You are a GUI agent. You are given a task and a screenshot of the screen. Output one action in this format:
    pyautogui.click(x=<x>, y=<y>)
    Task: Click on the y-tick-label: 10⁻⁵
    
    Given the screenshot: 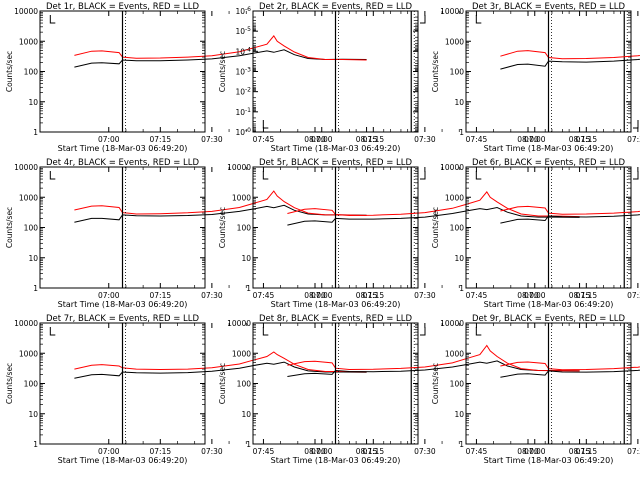 What is the action you would take?
    pyautogui.click(x=243, y=31)
    